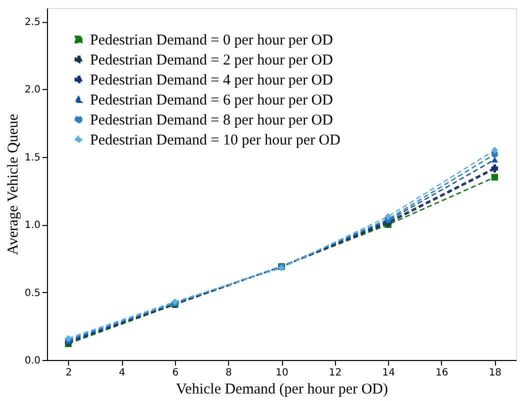 This screenshot has height=401, width=520. I want to click on x-axis-title: Vehicle Demand (per hour per OD), so click(282, 390).